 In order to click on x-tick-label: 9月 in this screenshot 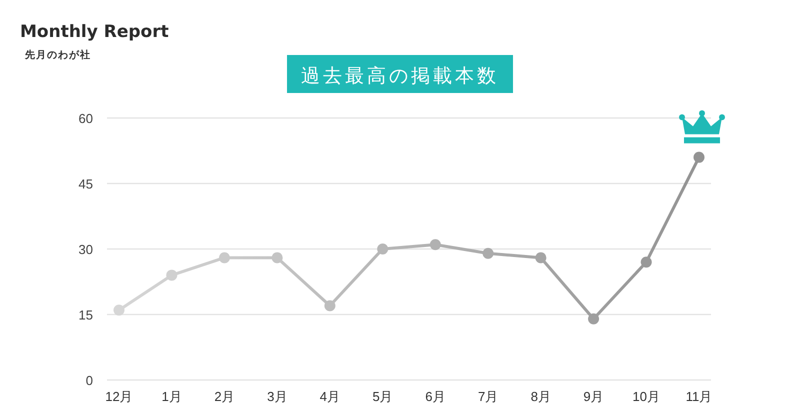, I will do `click(593, 396)`.